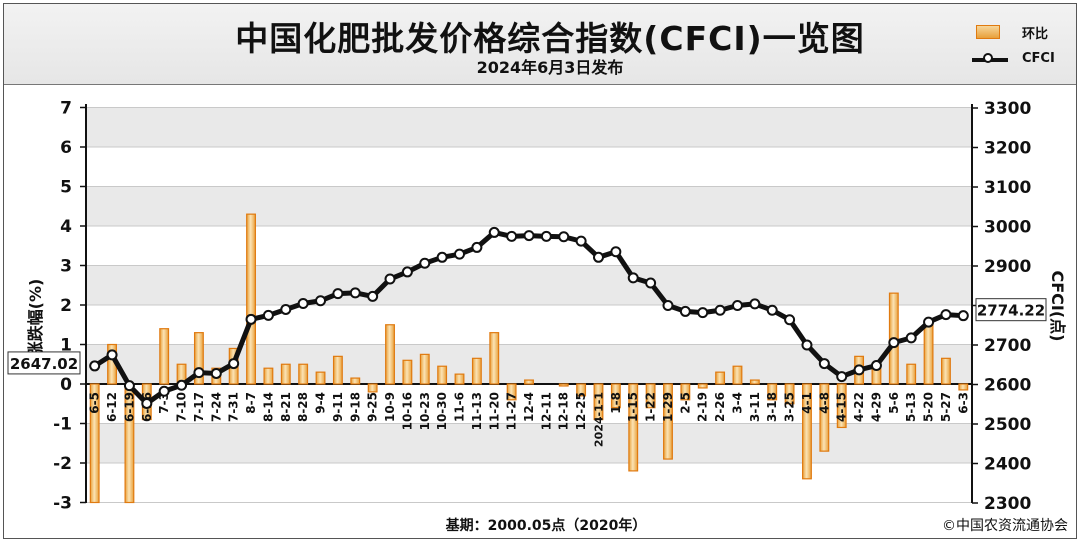  What do you see at coordinates (112, 407) in the screenshot?
I see `x-tick-label: 6-12` at bounding box center [112, 407].